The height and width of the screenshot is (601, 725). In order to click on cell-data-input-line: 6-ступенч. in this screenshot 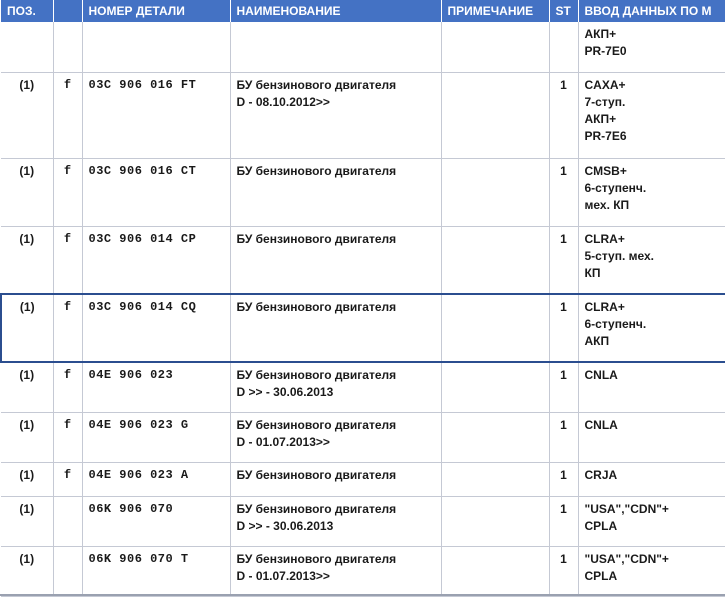, I will do `click(615, 187)`.